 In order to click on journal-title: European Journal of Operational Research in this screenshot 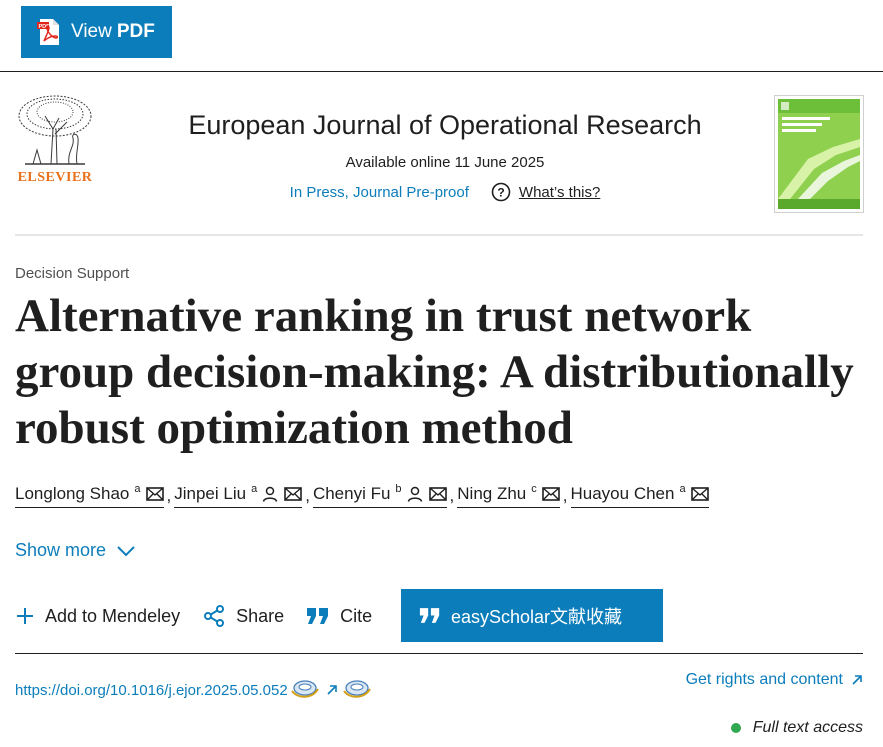, I will do `click(445, 125)`.